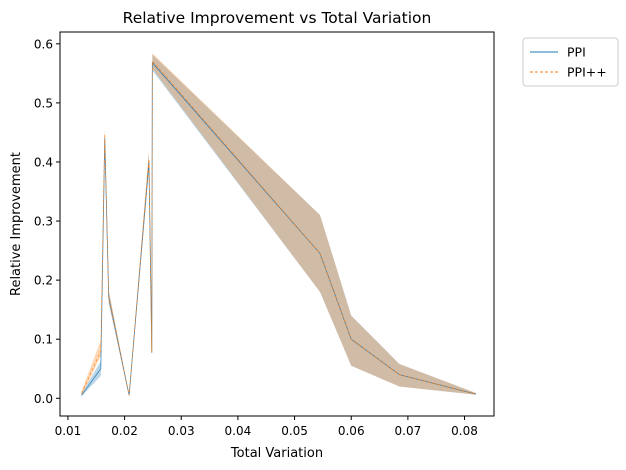 This screenshot has height=470, width=626. I want to click on y-tick-label: 0.0, so click(43, 399).